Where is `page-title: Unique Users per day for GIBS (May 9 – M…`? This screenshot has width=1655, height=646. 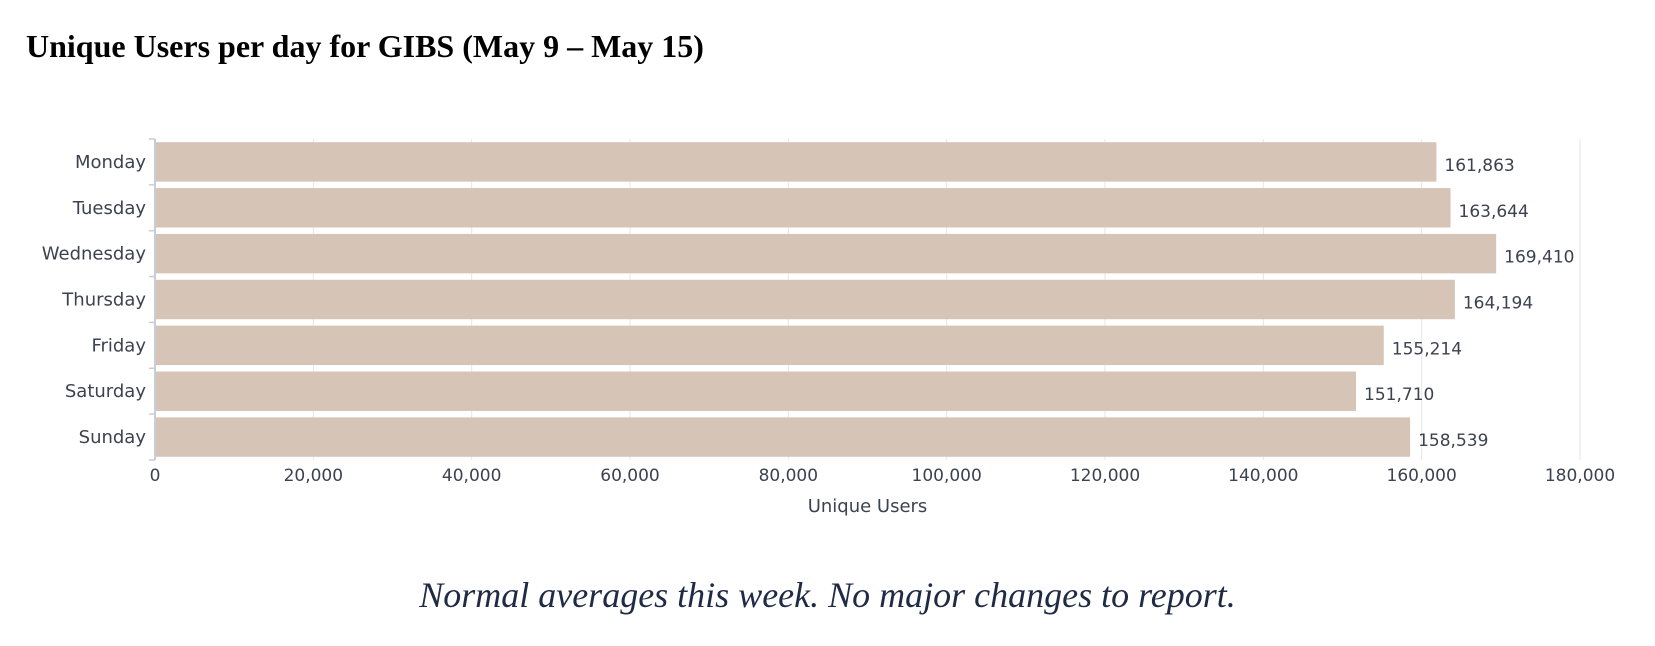
page-title: Unique Users per day for GIBS (May 9 – M… is located at coordinates (365, 46).